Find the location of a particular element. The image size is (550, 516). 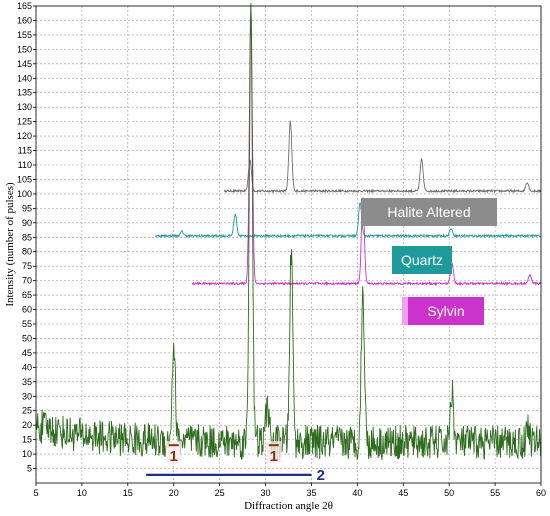

y-tick-label: 65 is located at coordinates (27, 295).